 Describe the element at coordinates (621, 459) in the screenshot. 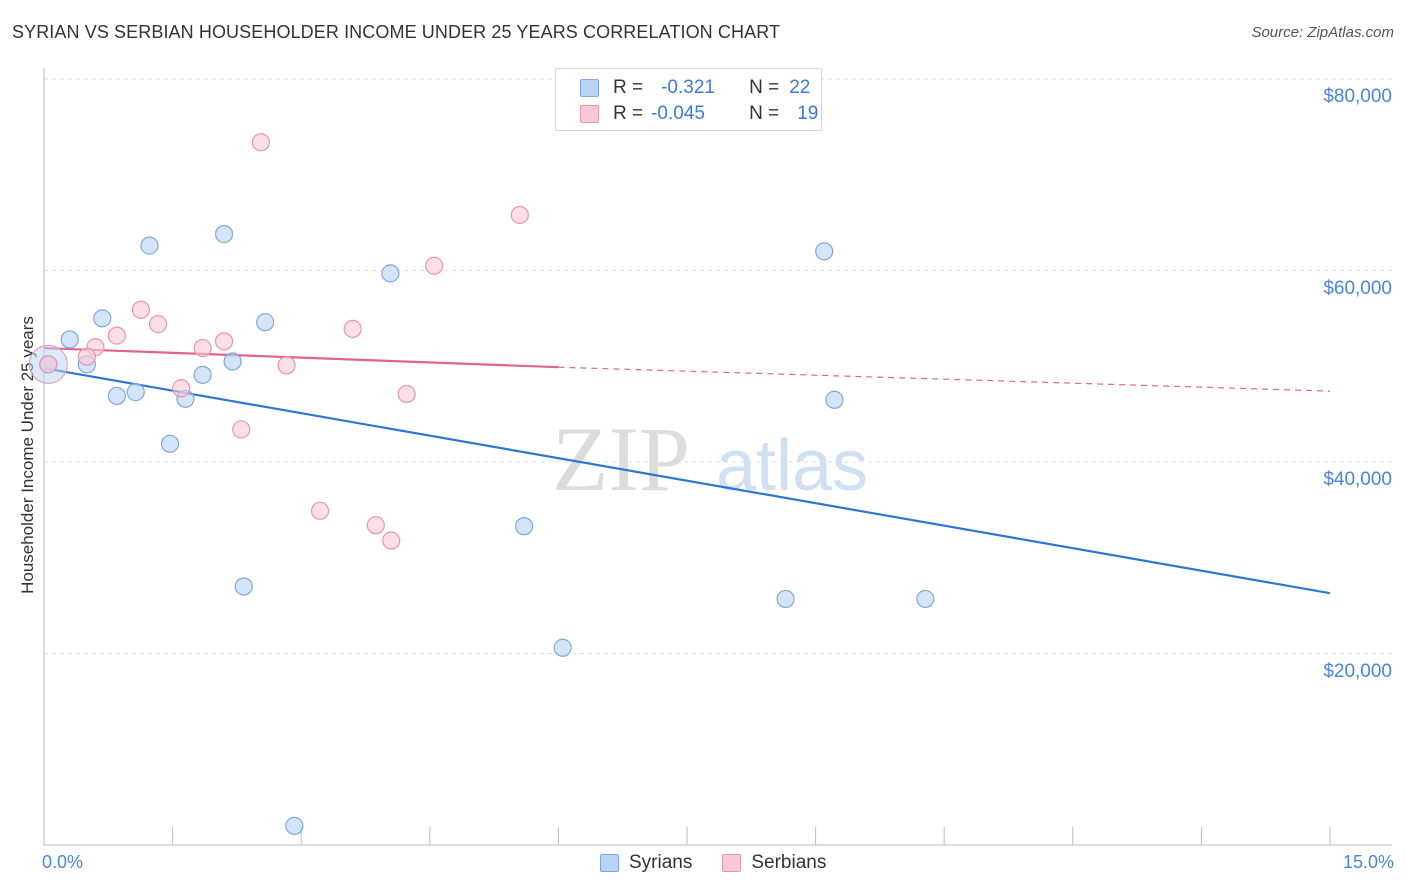

I see `watermark-zip: ZIP` at that location.